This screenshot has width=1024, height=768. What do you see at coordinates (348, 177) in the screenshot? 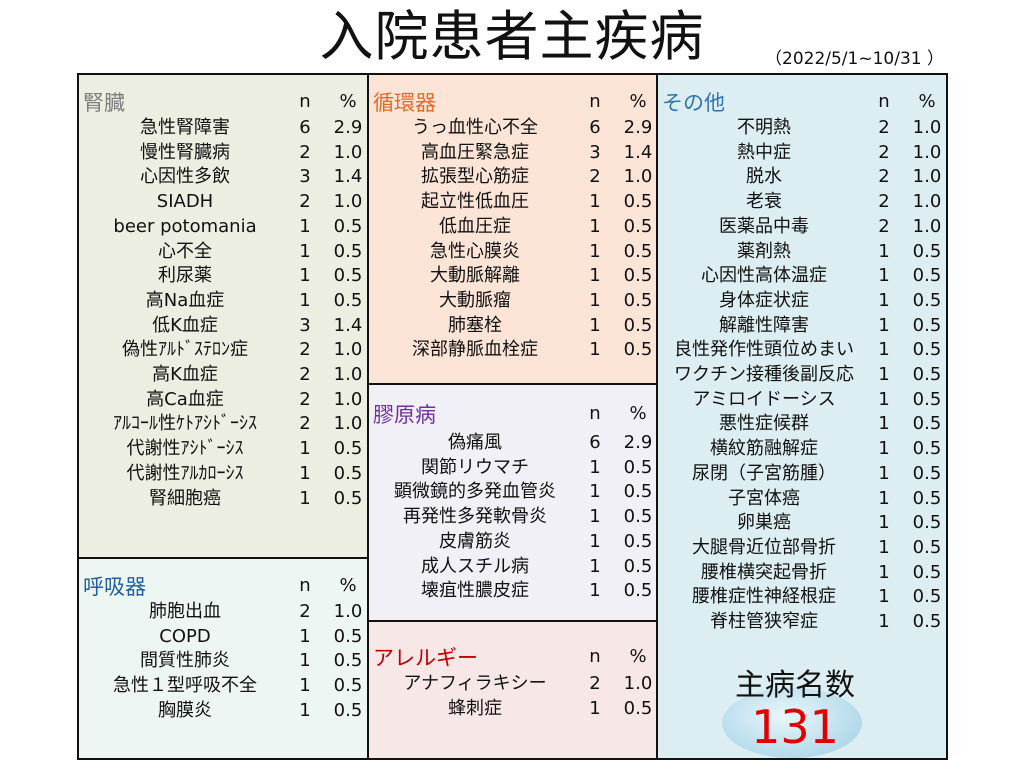
I see `percent: 1.4` at bounding box center [348, 177].